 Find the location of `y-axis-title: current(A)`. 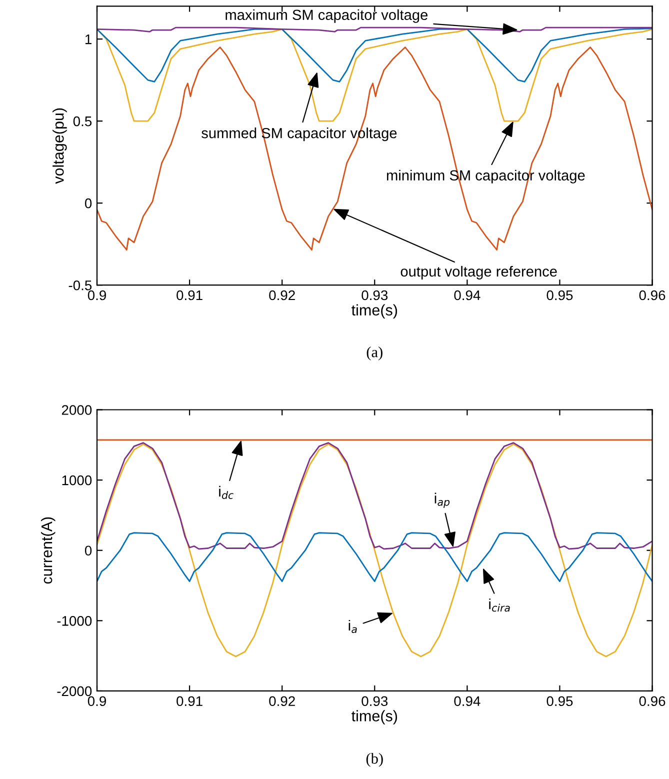

y-axis-title: current(A) is located at coordinates (48, 550).